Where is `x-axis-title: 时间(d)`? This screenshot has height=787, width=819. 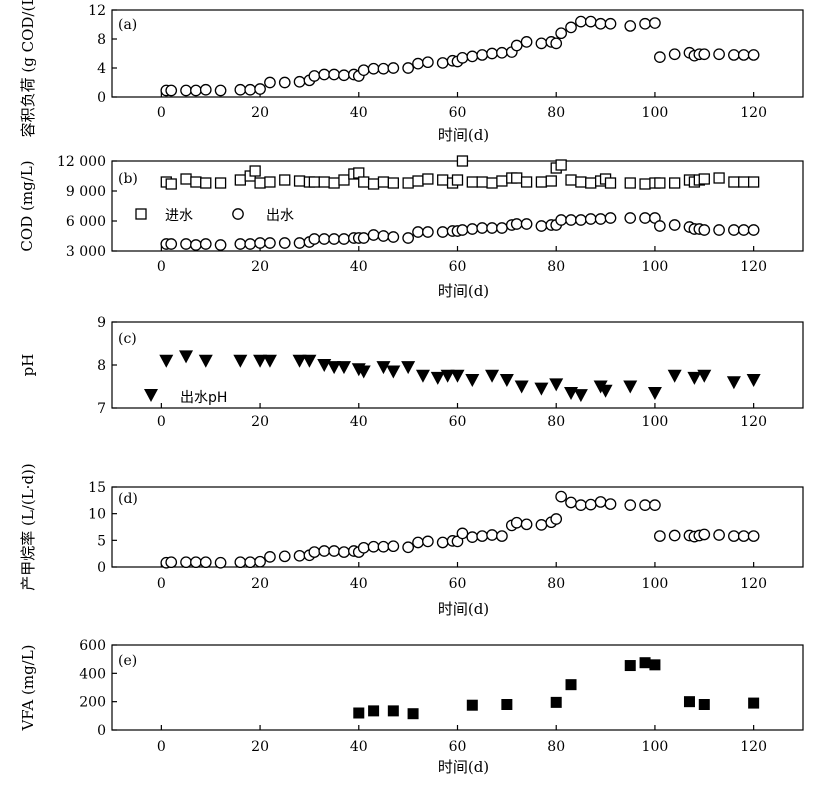
x-axis-title: 时间(d) is located at coordinates (463, 291).